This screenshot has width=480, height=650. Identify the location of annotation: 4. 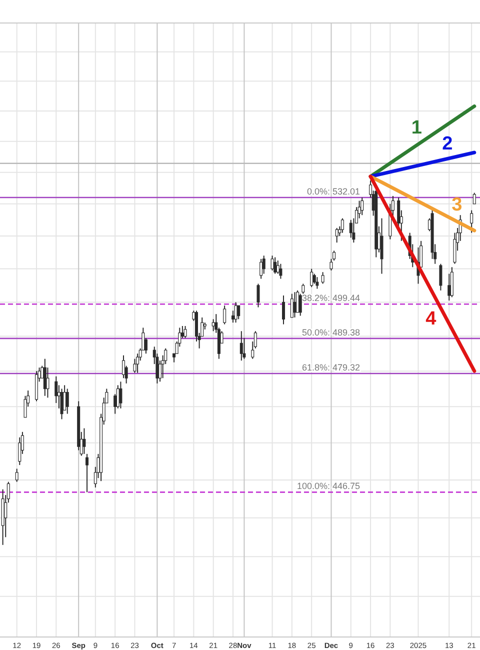
(431, 319).